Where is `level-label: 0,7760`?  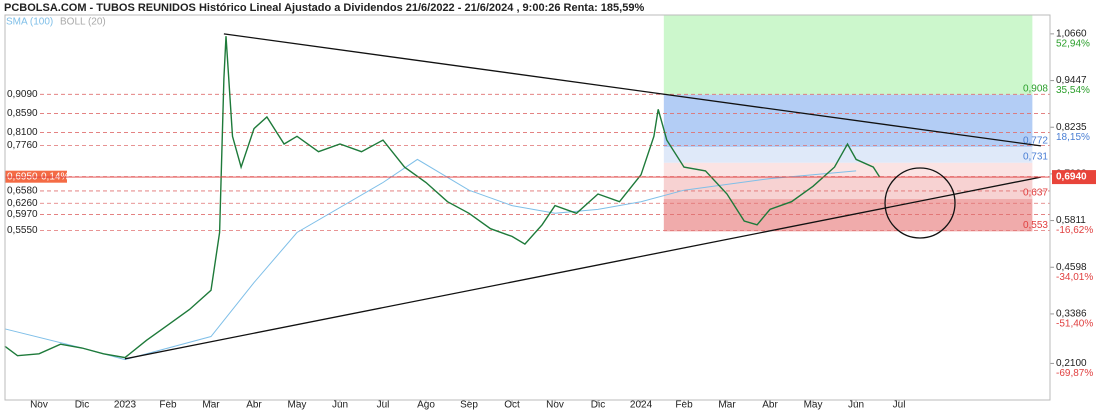
level-label: 0,7760 is located at coordinates (22, 145).